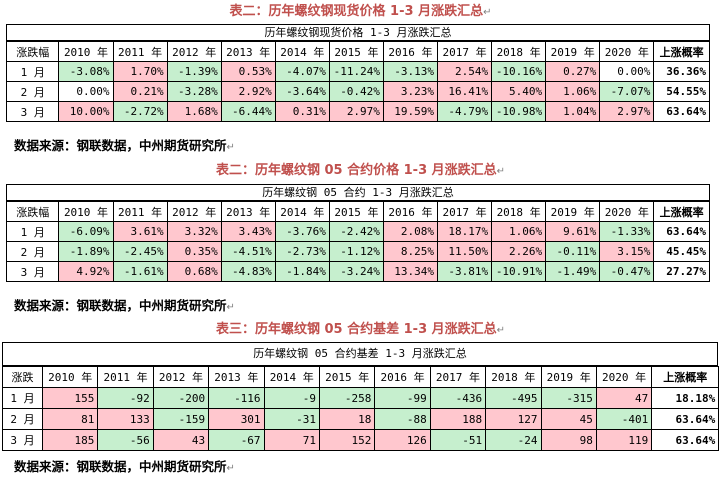  What do you see at coordinates (32, 71) in the screenshot?
I see `month-label: 1 月` at bounding box center [32, 71].